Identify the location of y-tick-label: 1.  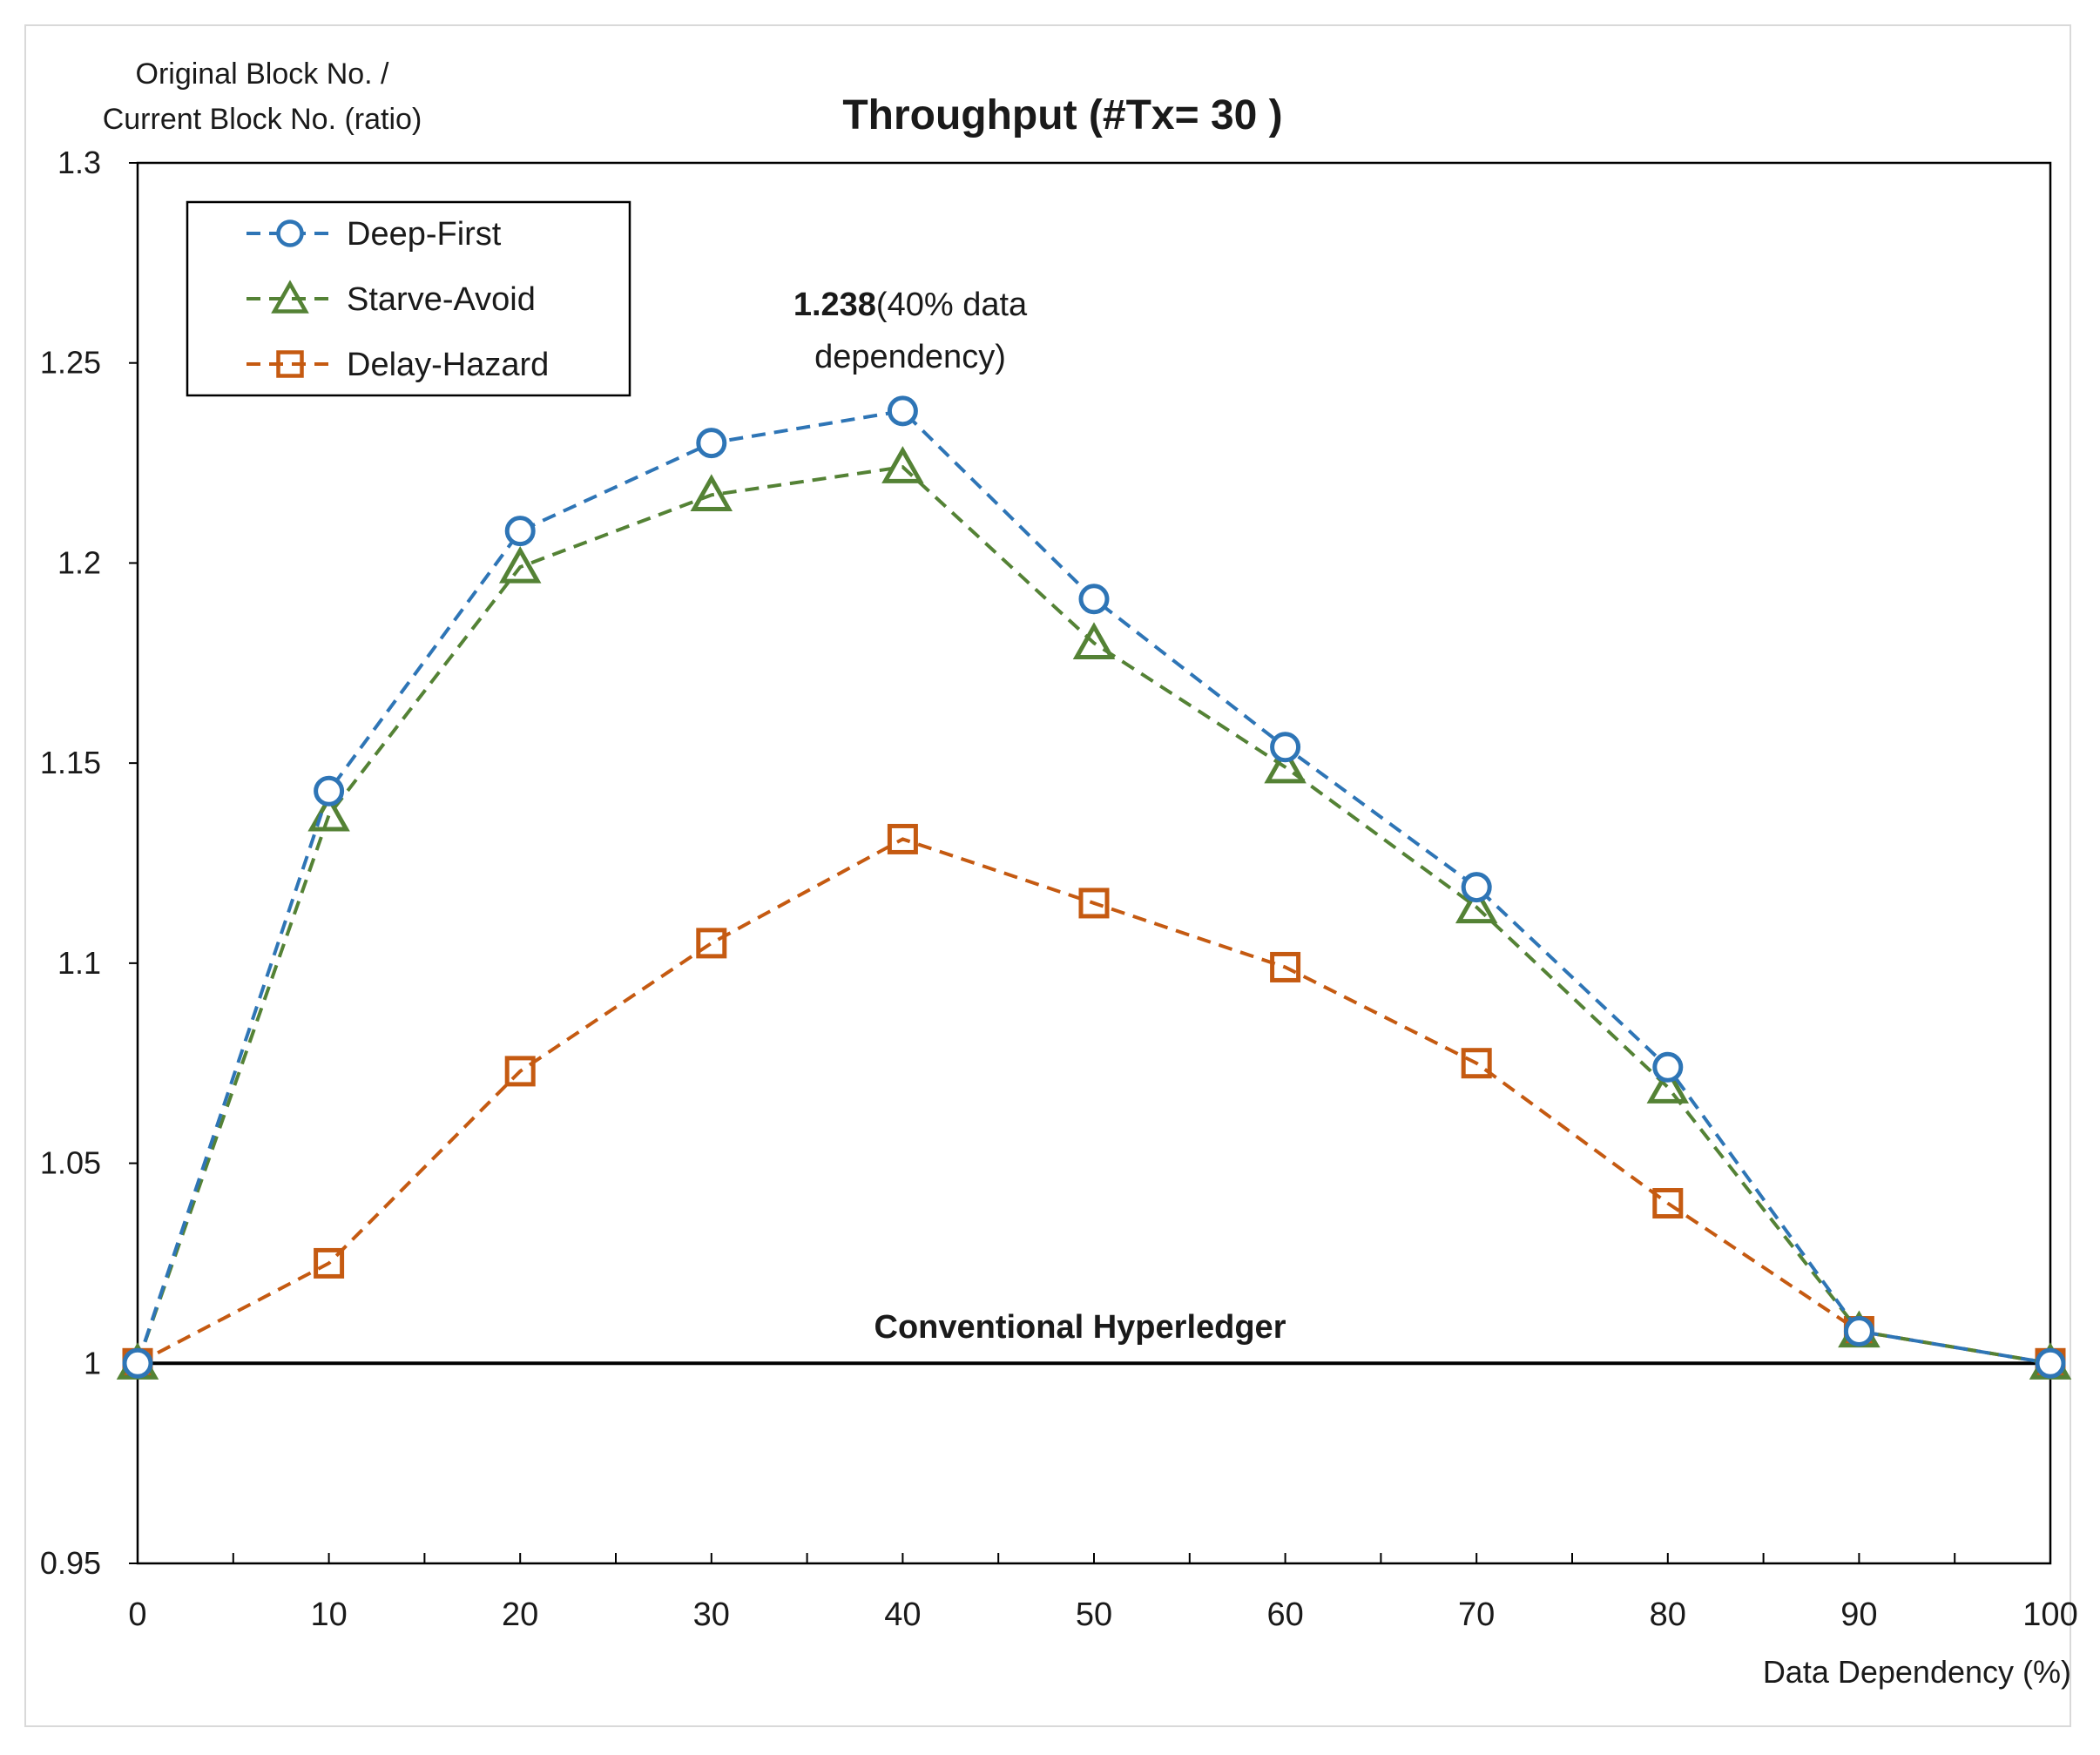
(92, 1362).